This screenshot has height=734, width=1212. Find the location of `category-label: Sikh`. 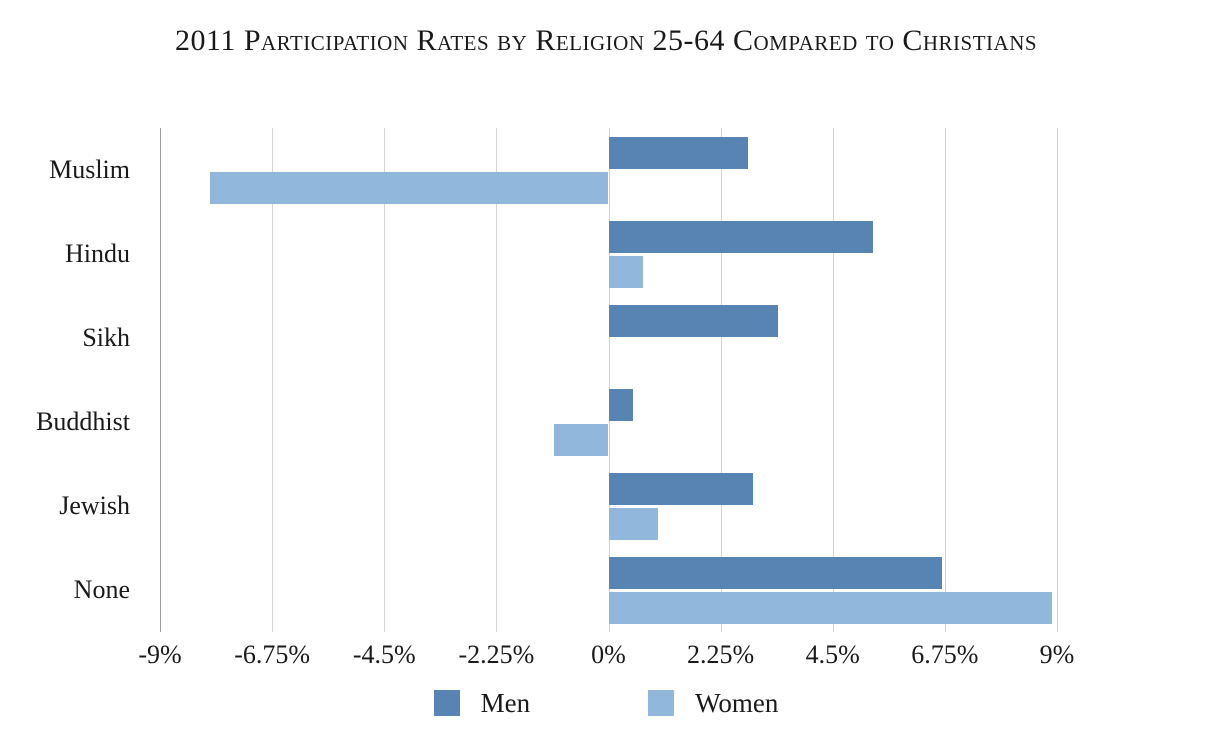

category-label: Sikh is located at coordinates (106, 337).